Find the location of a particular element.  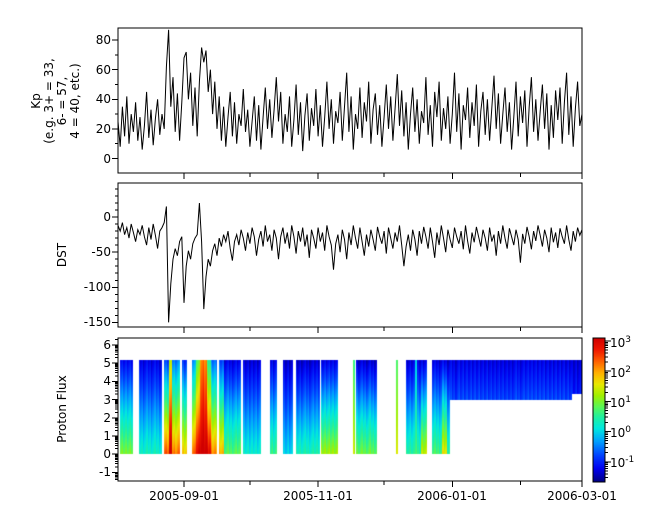

y-tick-label: 2 is located at coordinates (107, 417).